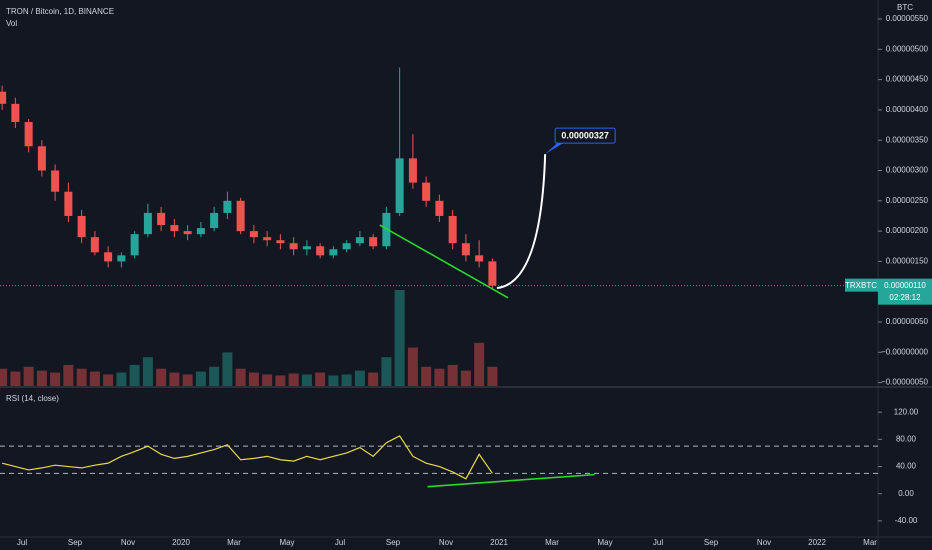  What do you see at coordinates (907, 109) in the screenshot?
I see `y-tick-label: 0.00000400` at bounding box center [907, 109].